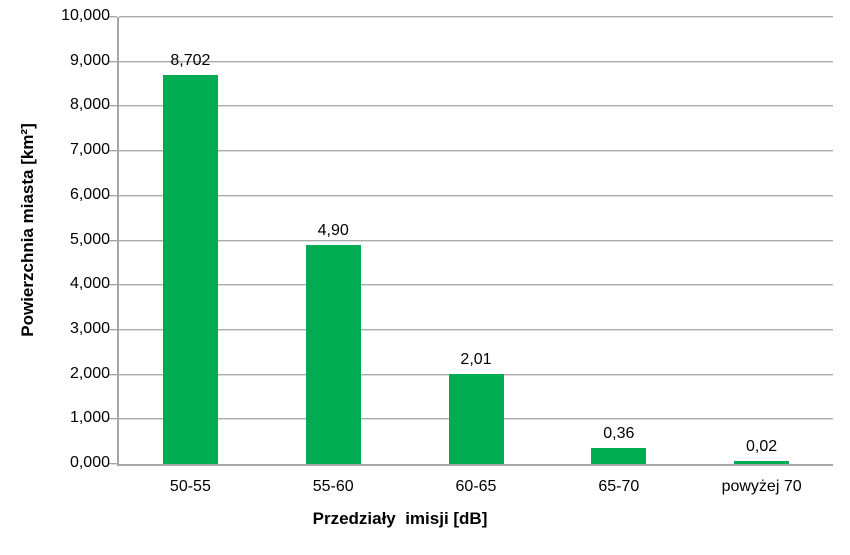 This screenshot has height=555, width=850. I want to click on y-axis-tick-label: 0,000, so click(89, 462).